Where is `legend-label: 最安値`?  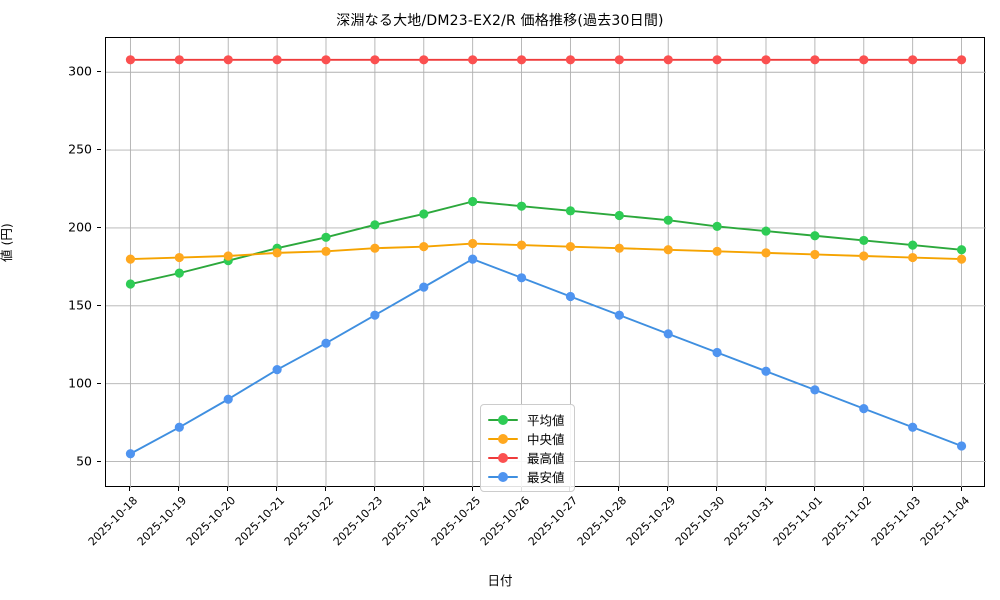
legend-label: 最安値 is located at coordinates (546, 477).